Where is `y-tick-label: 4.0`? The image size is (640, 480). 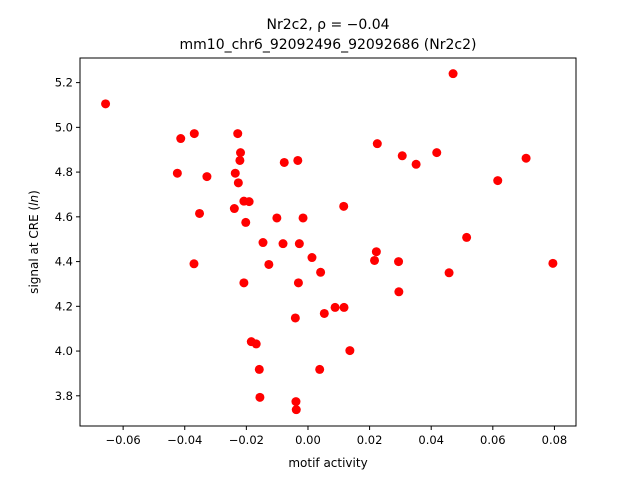
y-tick-label: 4.0 is located at coordinates (64, 351).